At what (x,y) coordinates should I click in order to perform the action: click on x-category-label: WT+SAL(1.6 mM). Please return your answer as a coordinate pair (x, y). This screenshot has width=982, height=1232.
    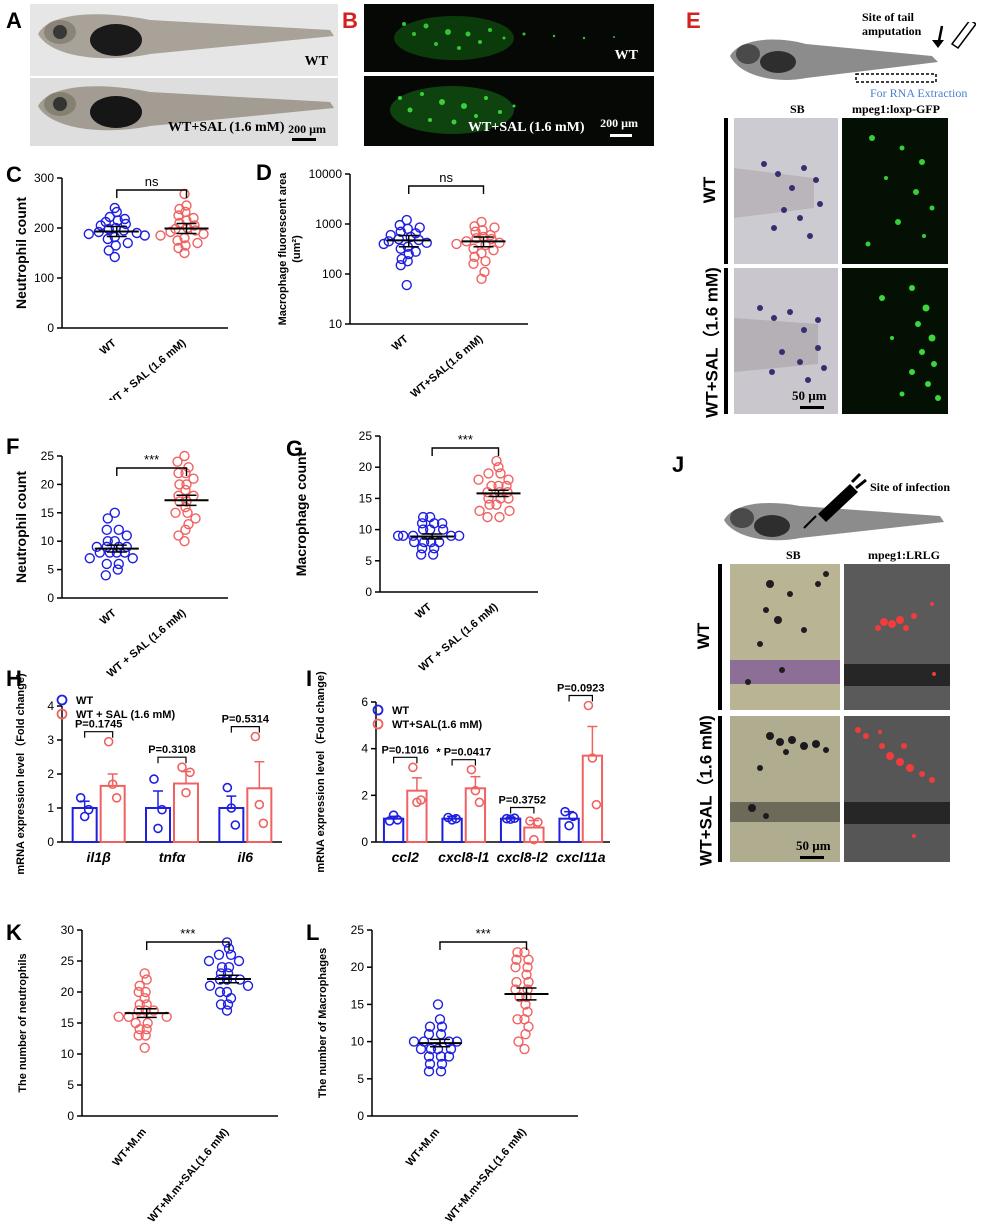
    Looking at the image, I should click on (447, 366).